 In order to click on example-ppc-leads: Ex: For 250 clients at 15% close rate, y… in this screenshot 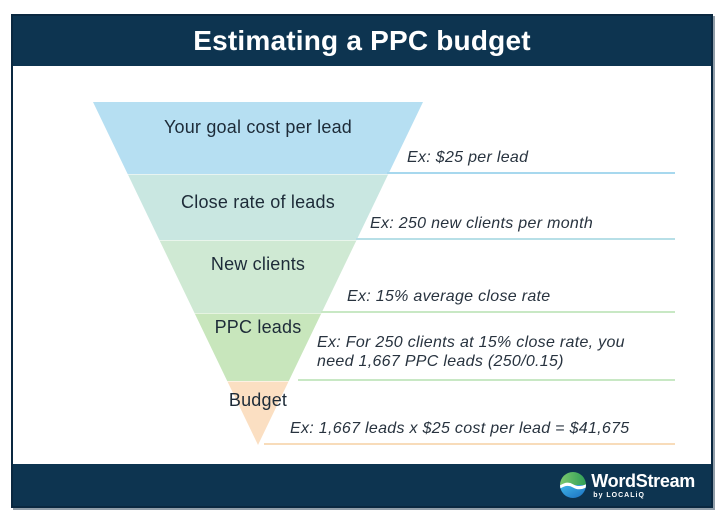, I will do `click(486, 356)`.